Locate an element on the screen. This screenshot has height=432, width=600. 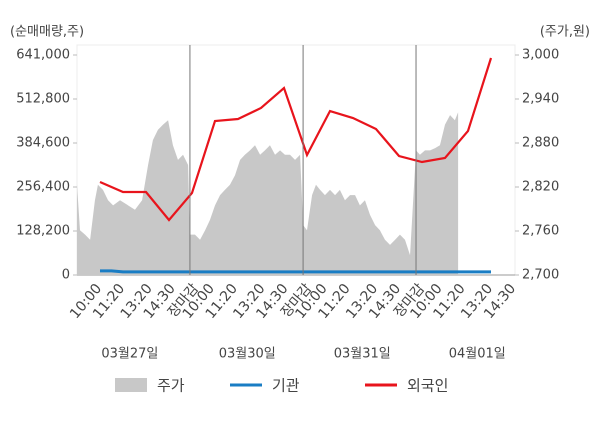
y2-axis-label: (주가,원) is located at coordinates (565, 32).